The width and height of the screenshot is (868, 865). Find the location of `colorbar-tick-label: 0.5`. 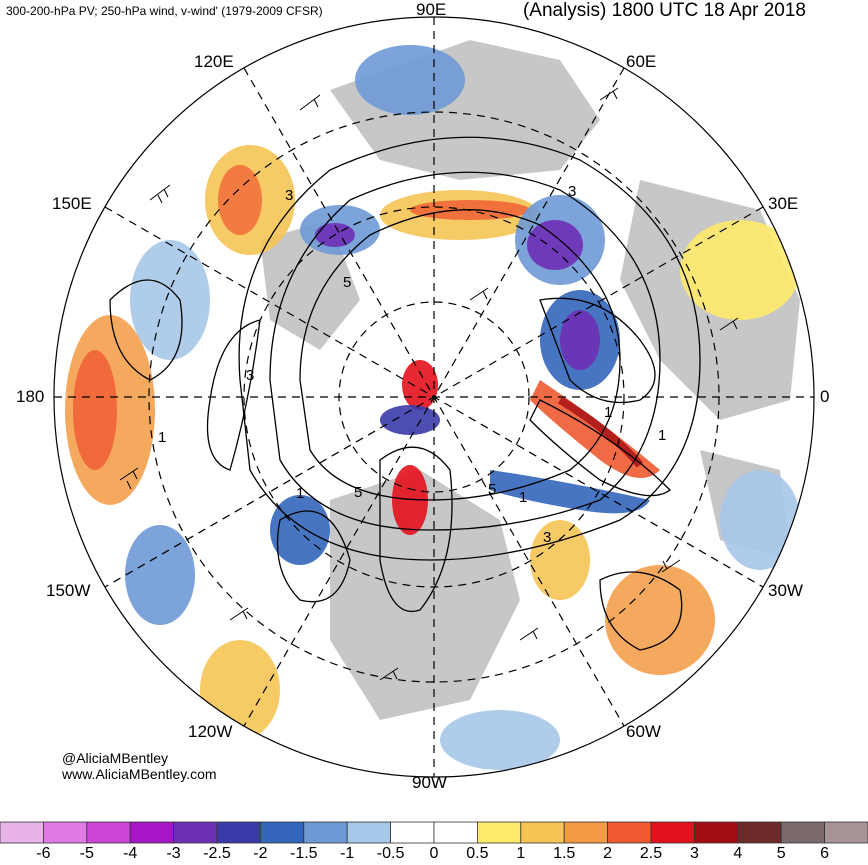

colorbar-tick-label: 0.5 is located at coordinates (477, 853).